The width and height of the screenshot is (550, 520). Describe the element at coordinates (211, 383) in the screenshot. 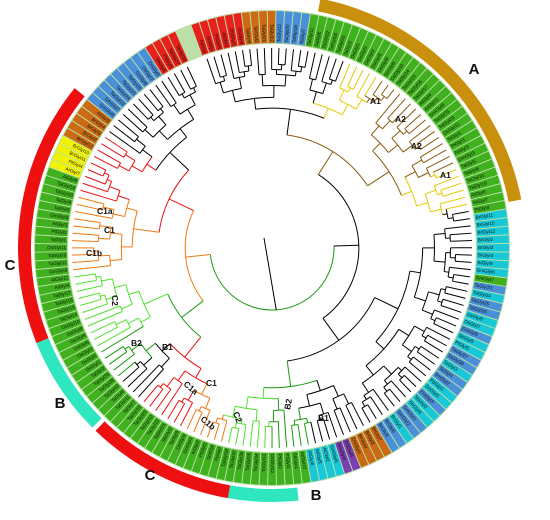

I see `subclade-label: C1` at that location.